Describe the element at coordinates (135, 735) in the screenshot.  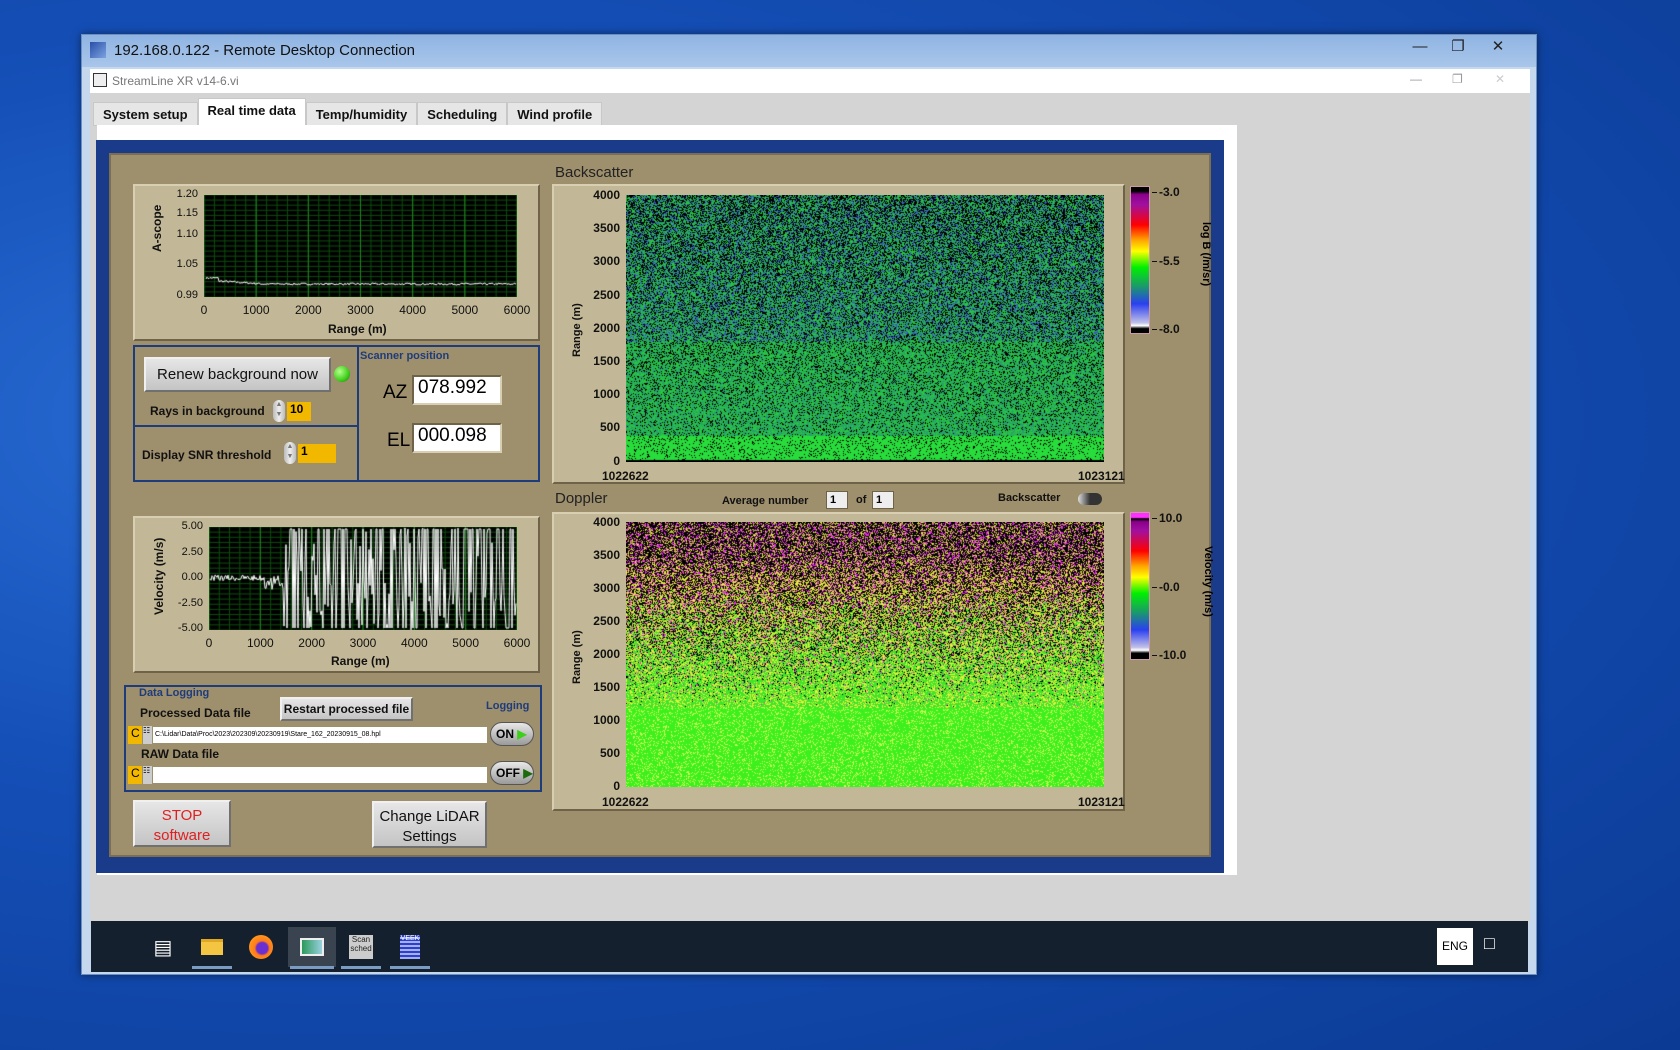
I see `processed-drive-indicator: C` at that location.